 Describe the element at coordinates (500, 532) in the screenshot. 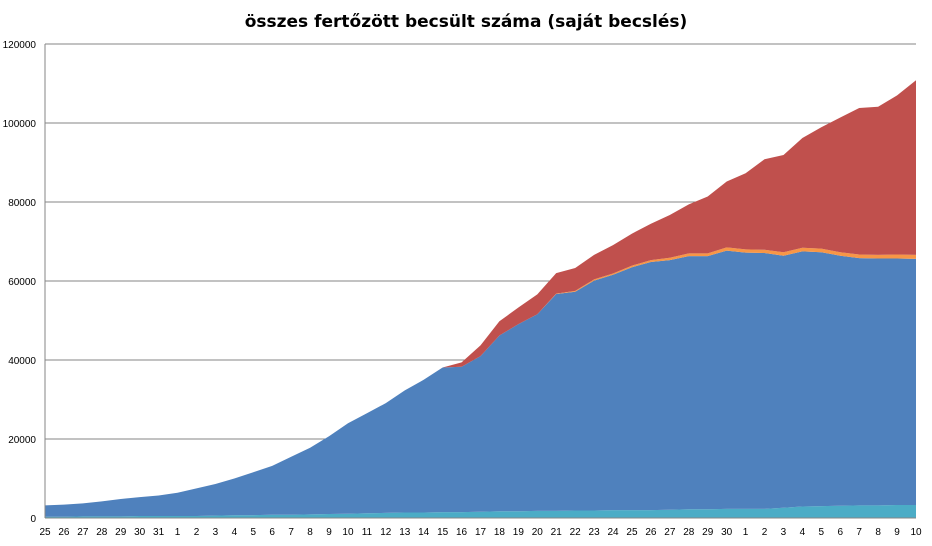

I see `x-tick-label: 18` at that location.